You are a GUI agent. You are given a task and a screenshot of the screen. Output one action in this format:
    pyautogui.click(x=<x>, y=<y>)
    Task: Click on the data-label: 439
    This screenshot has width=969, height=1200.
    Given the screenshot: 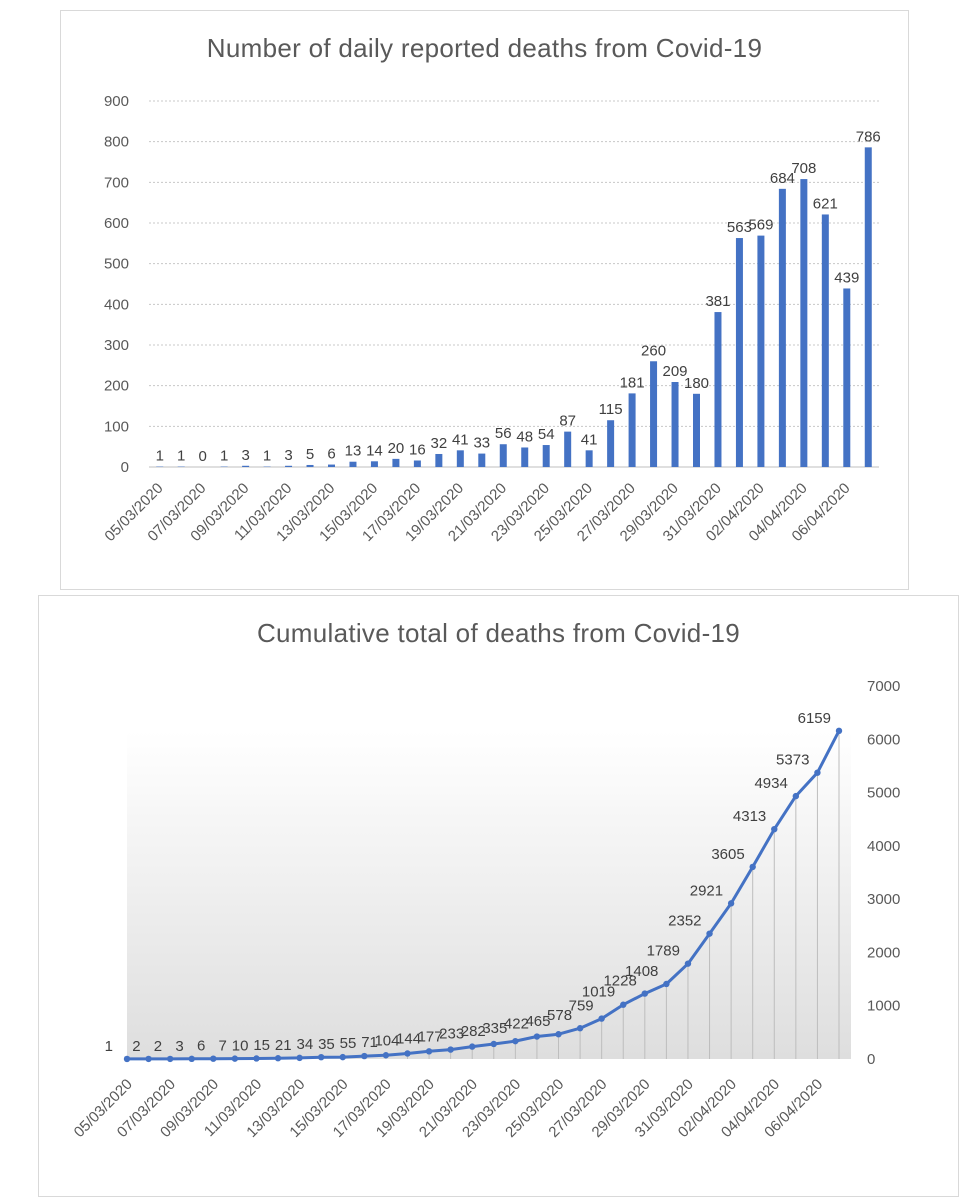 What is the action you would take?
    pyautogui.click(x=846, y=277)
    